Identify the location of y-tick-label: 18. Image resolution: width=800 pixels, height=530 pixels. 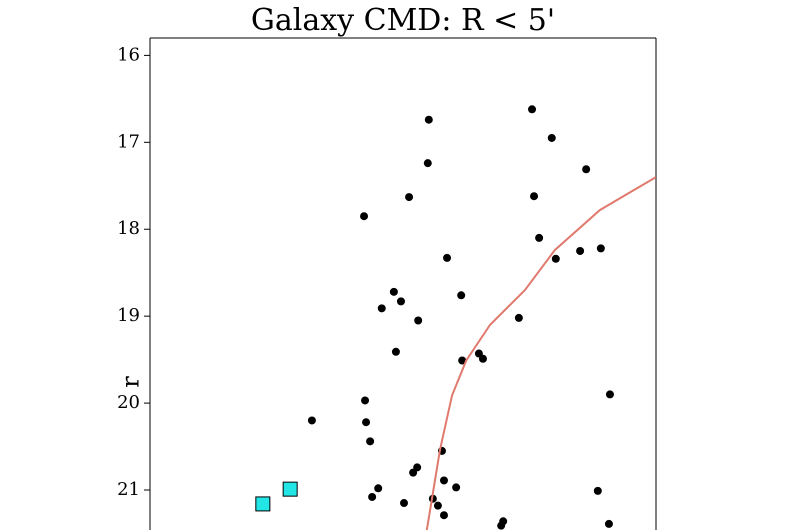
(128, 228).